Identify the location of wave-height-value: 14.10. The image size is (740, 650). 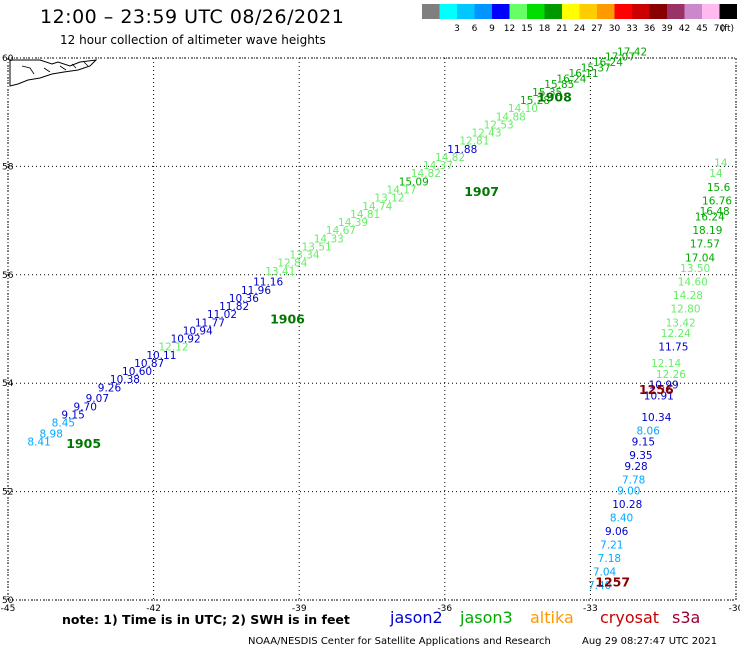
(523, 109).